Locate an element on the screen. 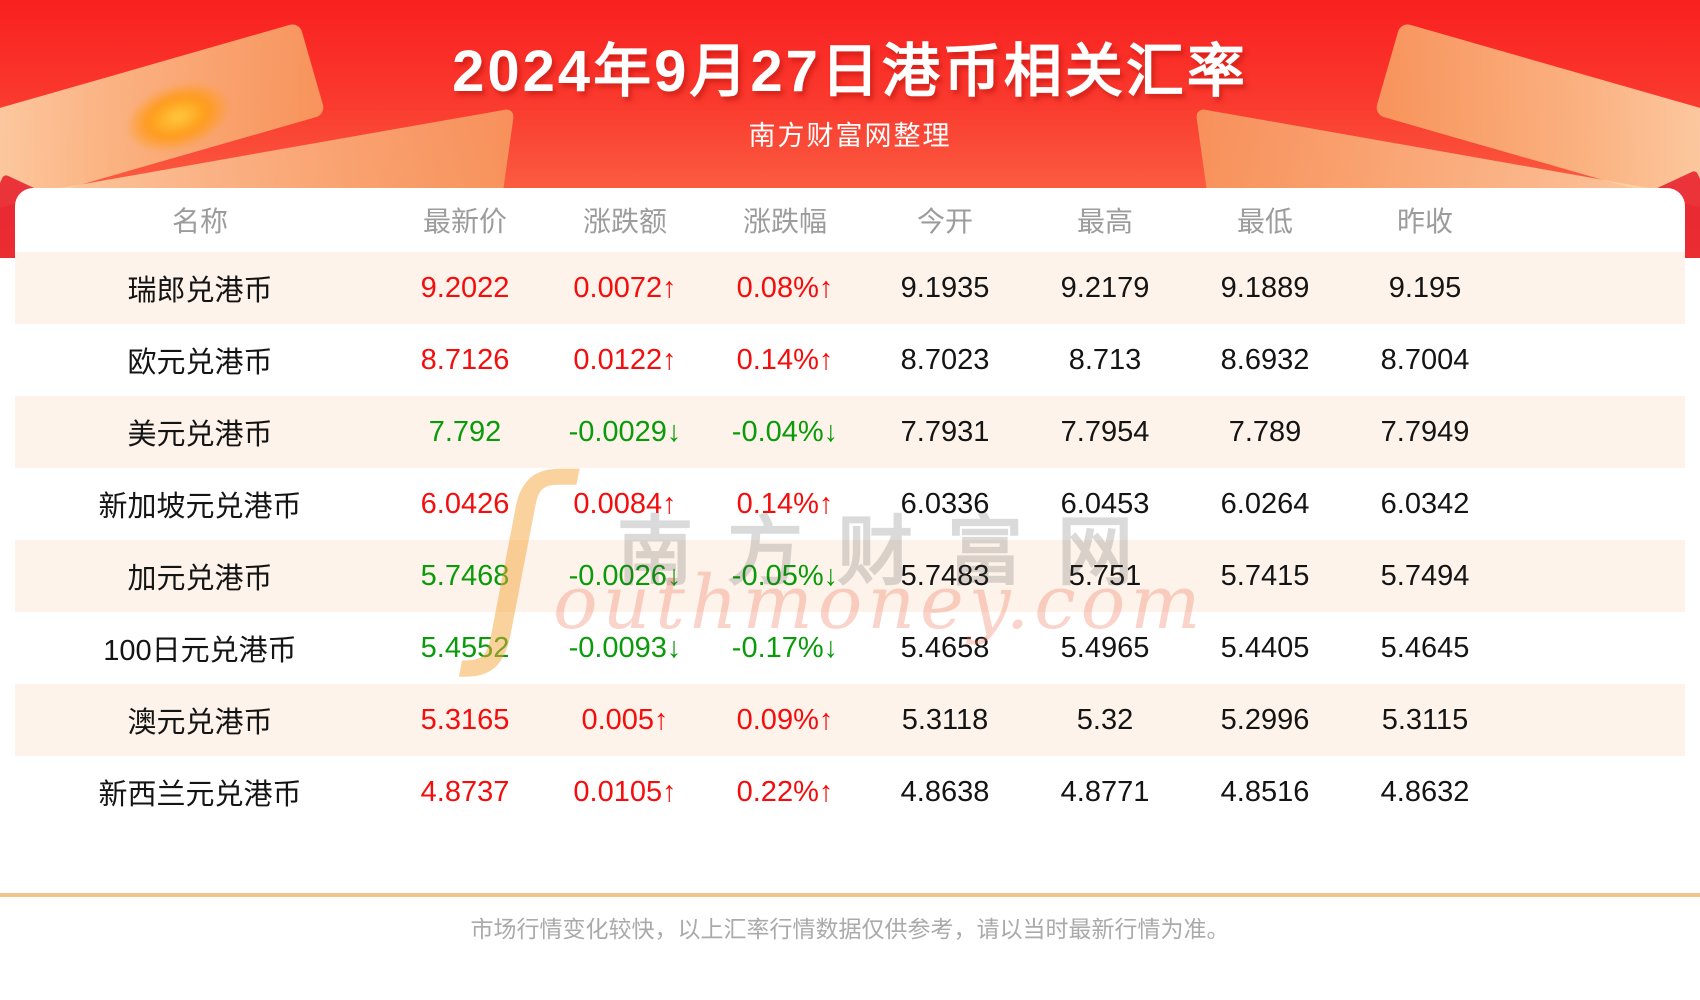 The height and width of the screenshot is (1000, 1700). cell-low: 5.4405 is located at coordinates (1265, 647).